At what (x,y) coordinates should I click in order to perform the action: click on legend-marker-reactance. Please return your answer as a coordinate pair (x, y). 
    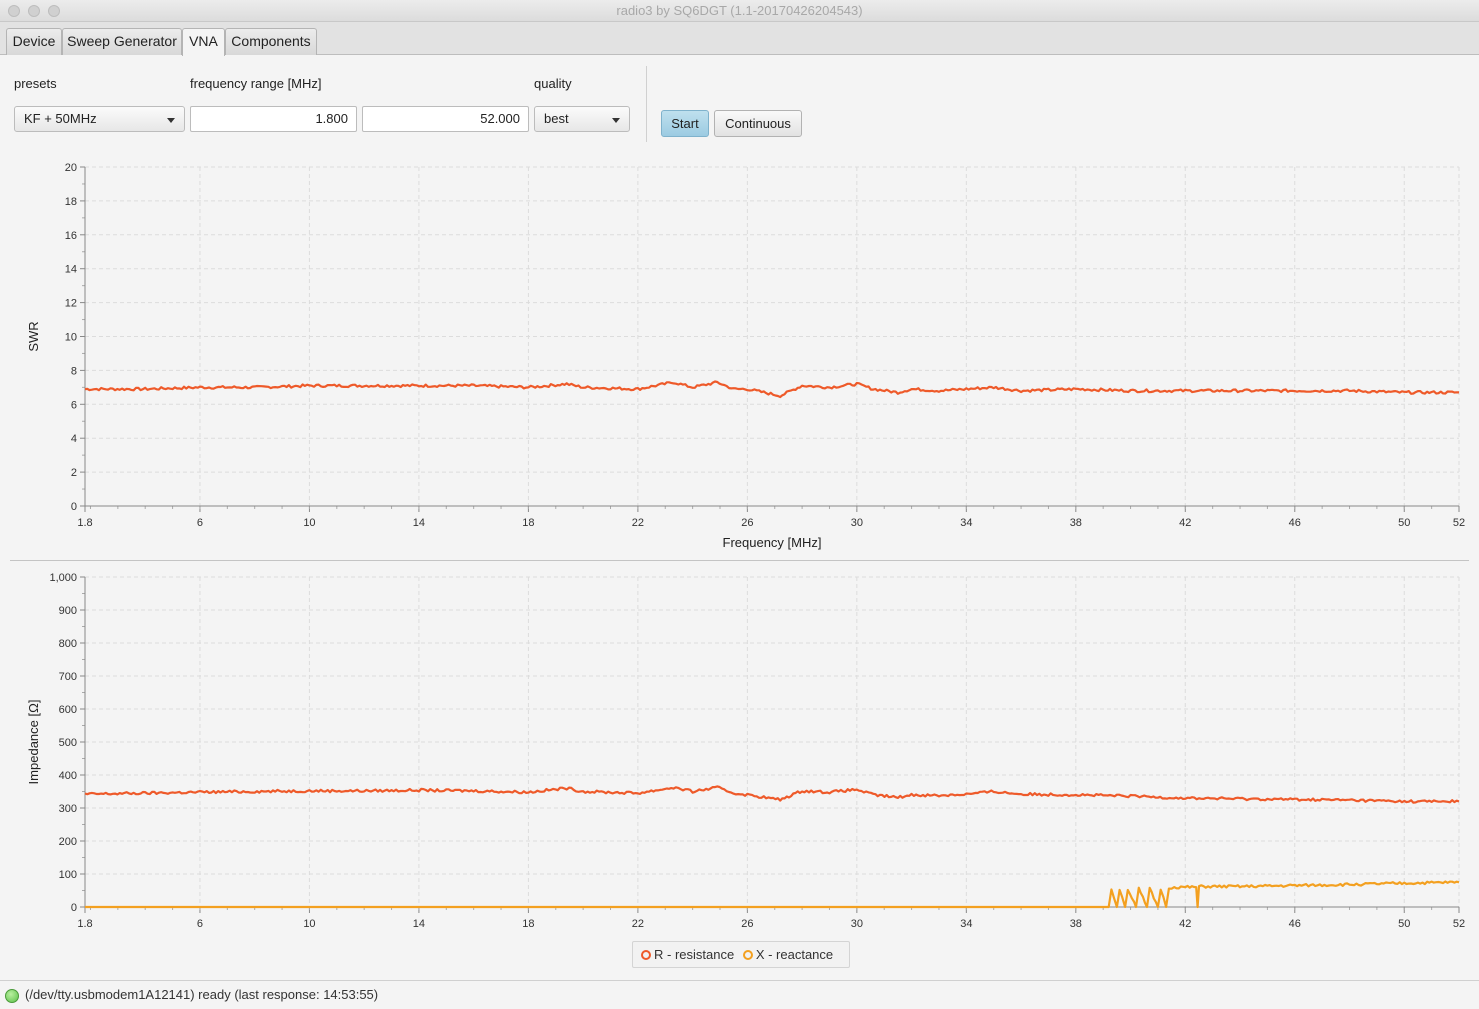
    Looking at the image, I should click on (747, 955).